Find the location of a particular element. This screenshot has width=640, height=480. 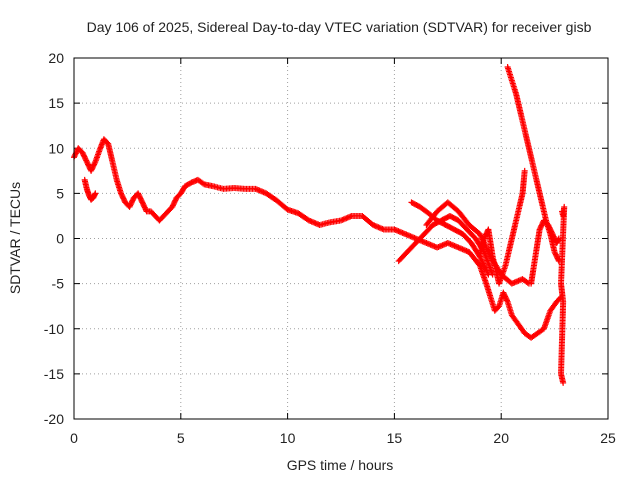

x-tick-label: 20 is located at coordinates (501, 438).